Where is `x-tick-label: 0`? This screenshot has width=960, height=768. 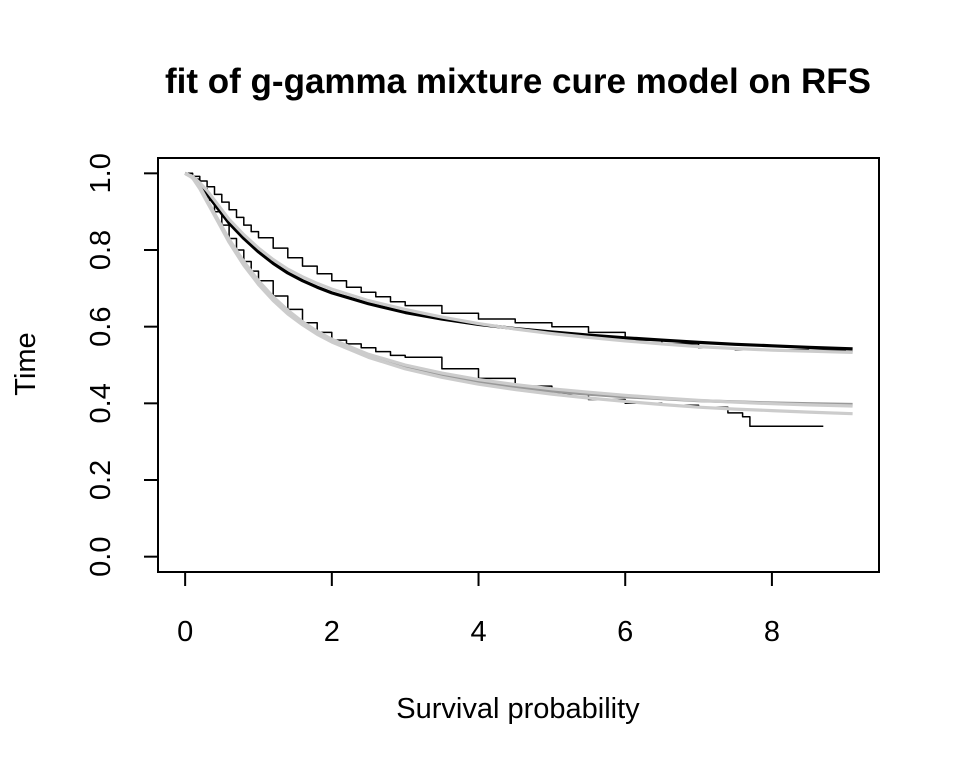
x-tick-label: 0 is located at coordinates (185, 632).